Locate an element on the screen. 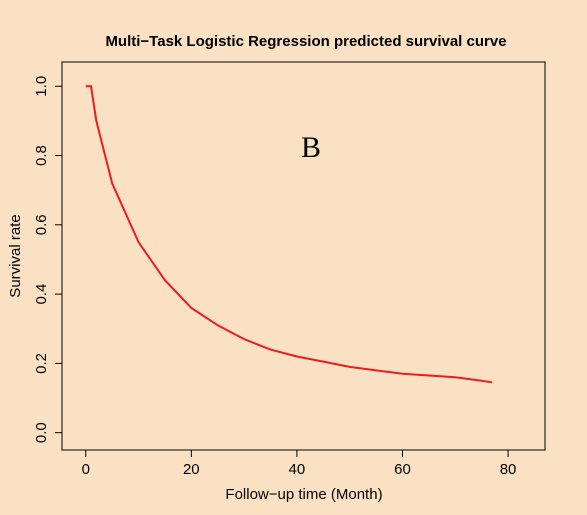 The image size is (587, 515). y-axis-label: Survival rate is located at coordinates (15, 255).